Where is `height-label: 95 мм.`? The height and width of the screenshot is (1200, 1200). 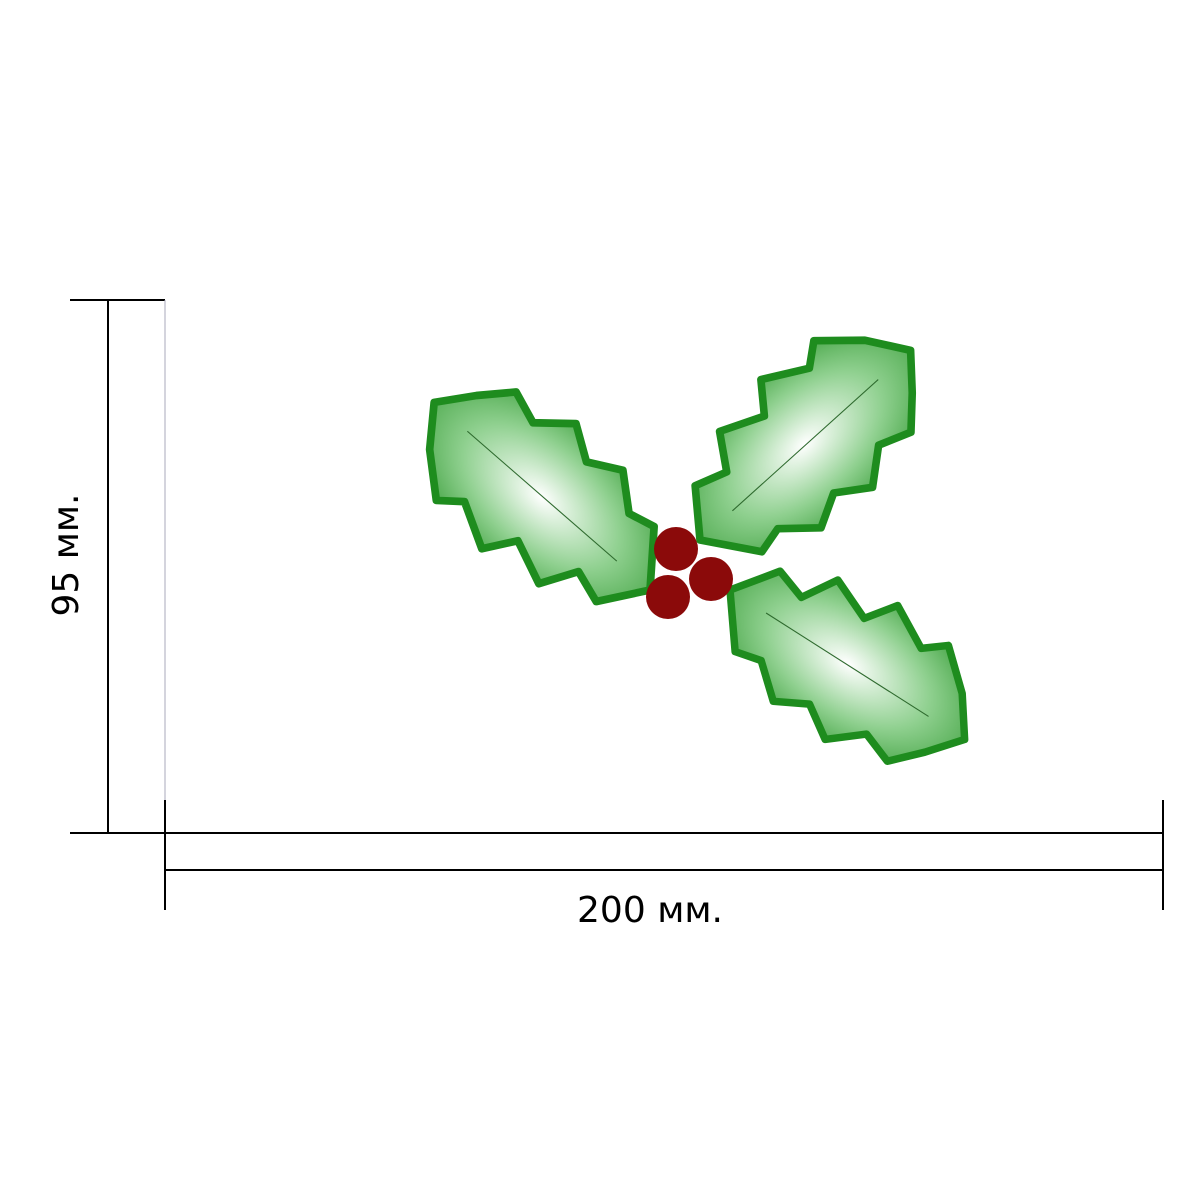 height-label: 95 мм. is located at coordinates (66, 554).